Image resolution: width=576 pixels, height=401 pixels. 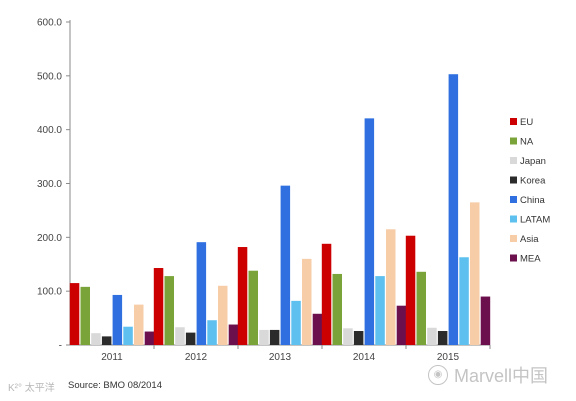 What do you see at coordinates (529, 239) in the screenshot?
I see `legend-label-asia: Asia` at bounding box center [529, 239].